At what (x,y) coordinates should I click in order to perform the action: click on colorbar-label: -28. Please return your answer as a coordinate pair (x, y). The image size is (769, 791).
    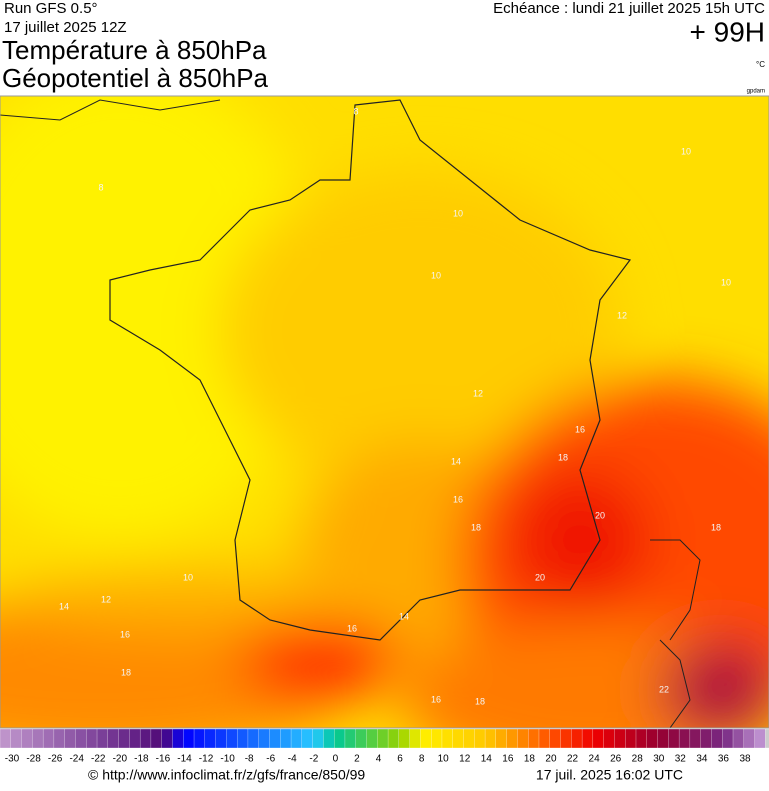
    Looking at the image, I should click on (33, 759).